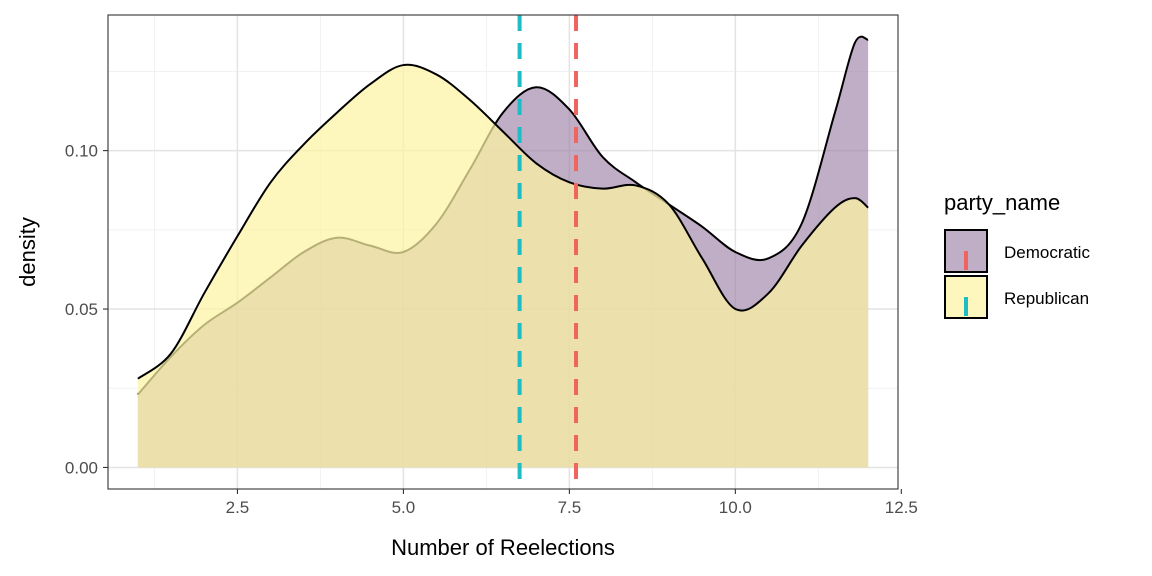 Image resolution: width=1152 pixels, height=576 pixels. I want to click on mean-lines, so click(548, 252).